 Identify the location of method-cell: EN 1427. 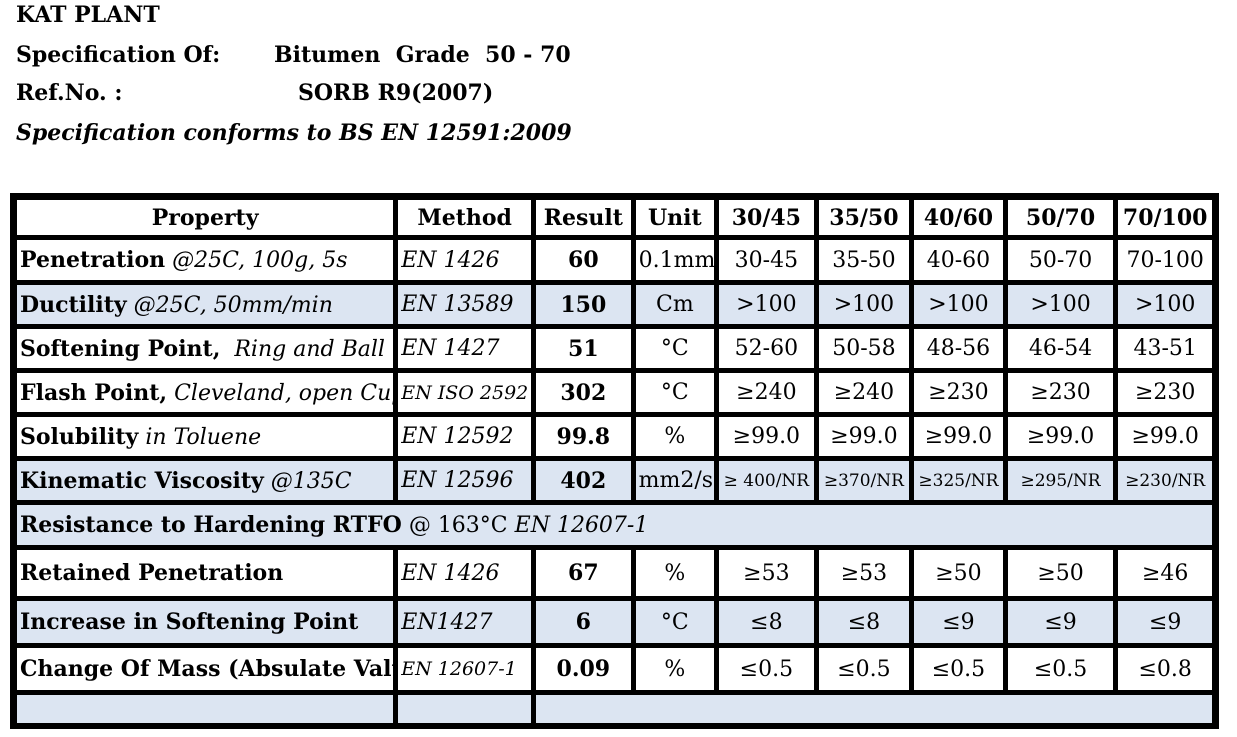
(465, 348).